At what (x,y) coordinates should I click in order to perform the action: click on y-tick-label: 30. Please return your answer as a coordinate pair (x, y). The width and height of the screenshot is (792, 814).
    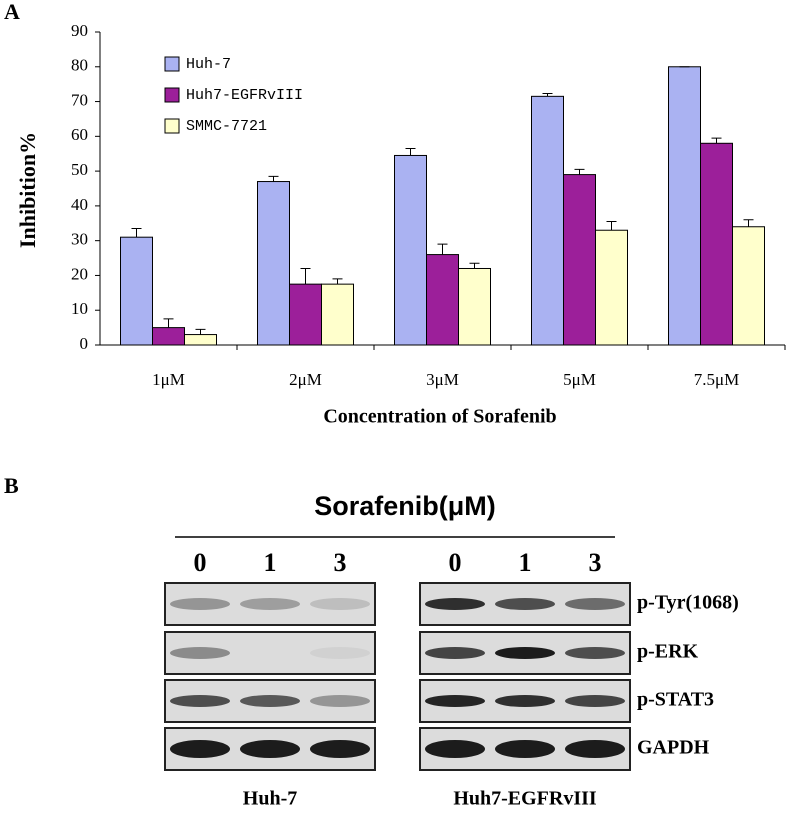
    Looking at the image, I should click on (79, 239).